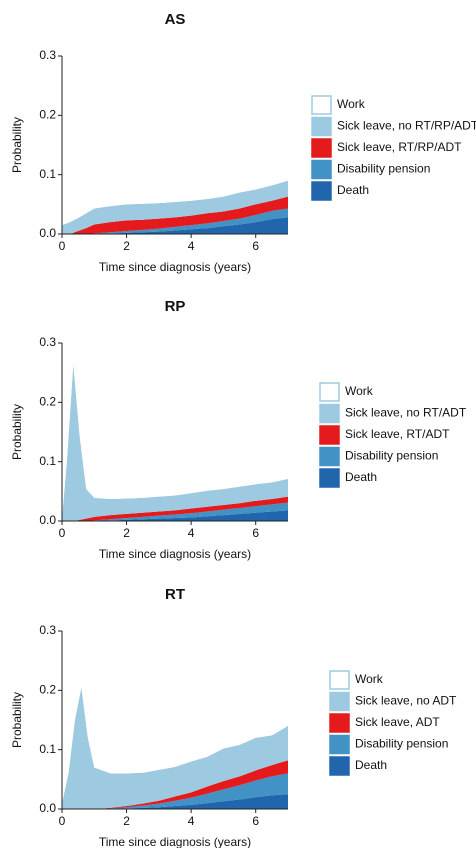 The image size is (476, 853). Describe the element at coordinates (175, 306) in the screenshot. I see `chart-title: RP` at that location.